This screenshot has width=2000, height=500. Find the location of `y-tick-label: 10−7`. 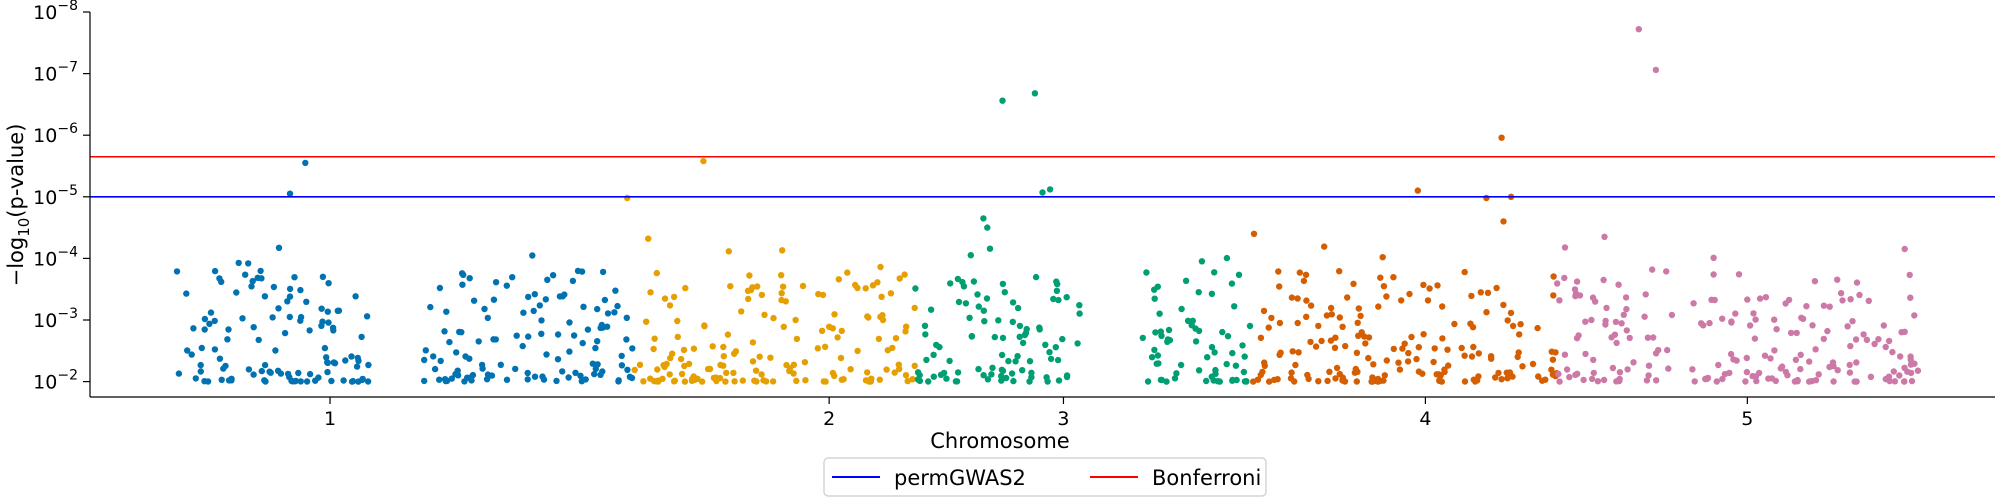

y-tick-label: 10−7 is located at coordinates (55, 73).